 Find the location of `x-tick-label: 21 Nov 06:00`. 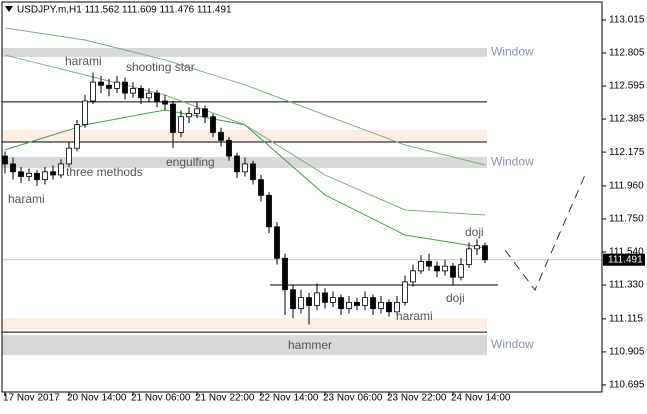

x-tick-label: 21 Nov 06:00 is located at coordinates (161, 398).